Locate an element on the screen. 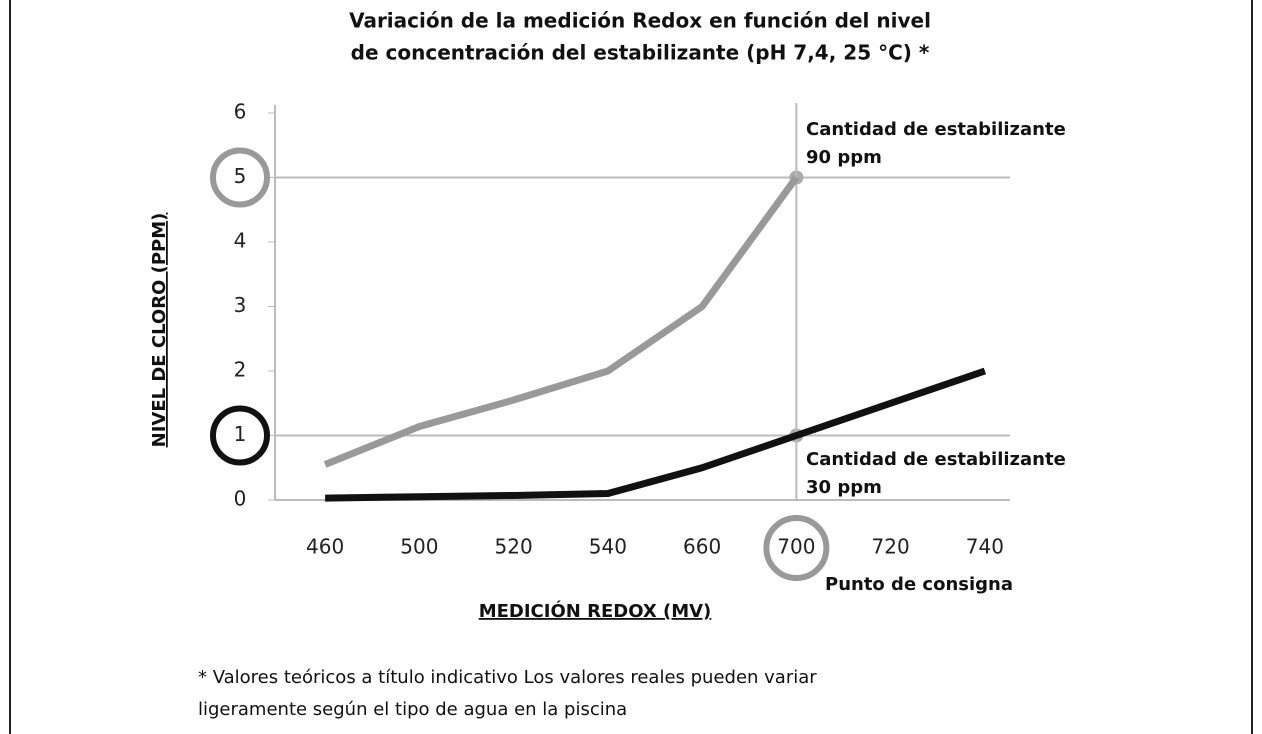 The width and height of the screenshot is (1262, 734). series-line is located at coordinates (656, 434).